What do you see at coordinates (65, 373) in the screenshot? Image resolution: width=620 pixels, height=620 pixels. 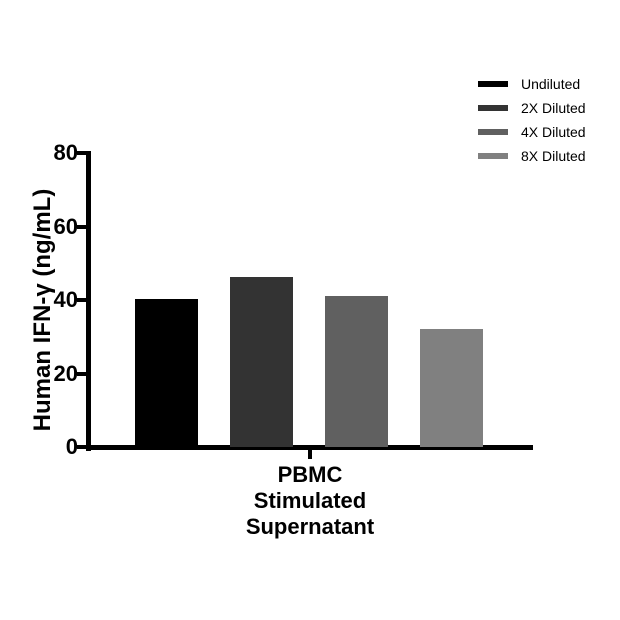 I see `y-tick-label: 20` at bounding box center [65, 373].